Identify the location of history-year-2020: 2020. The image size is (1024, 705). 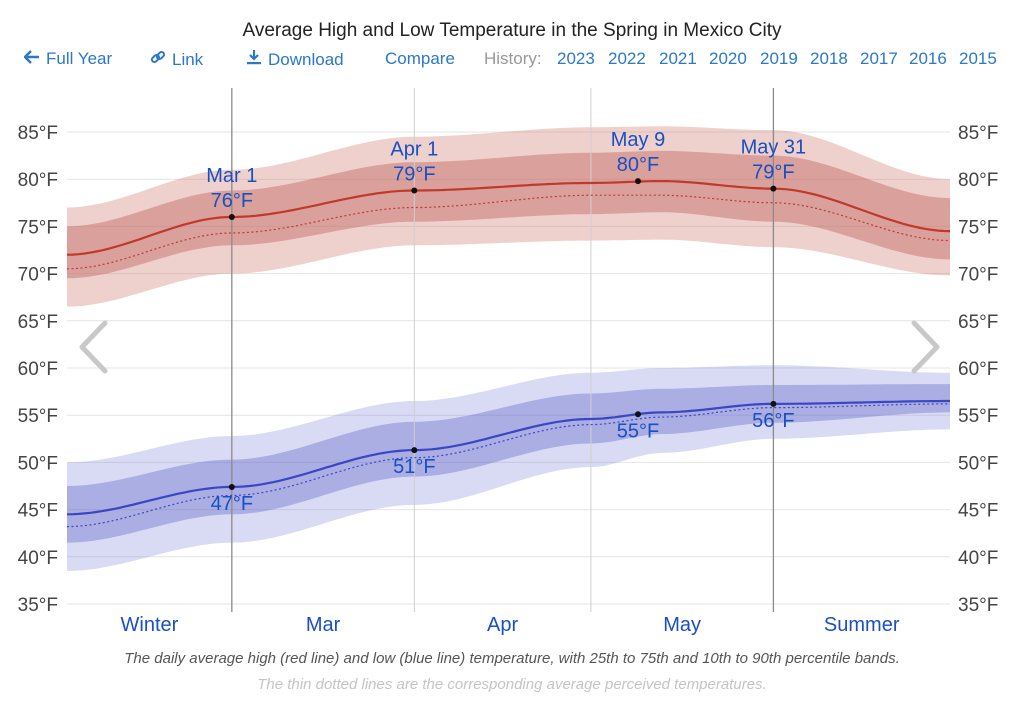
(728, 58).